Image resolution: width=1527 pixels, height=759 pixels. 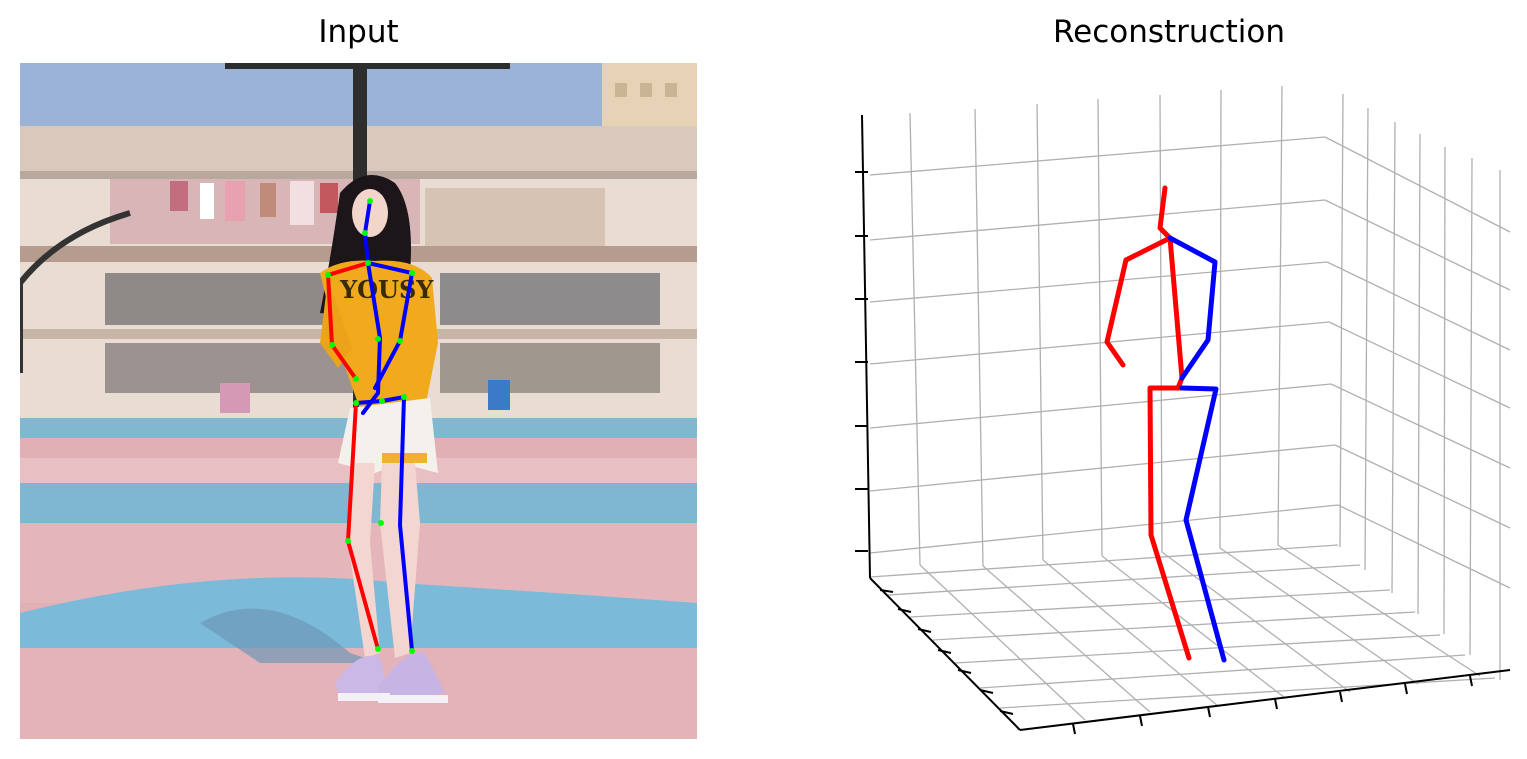 What do you see at coordinates (372, 307) in the screenshot?
I see `skeleton-spine` at bounding box center [372, 307].